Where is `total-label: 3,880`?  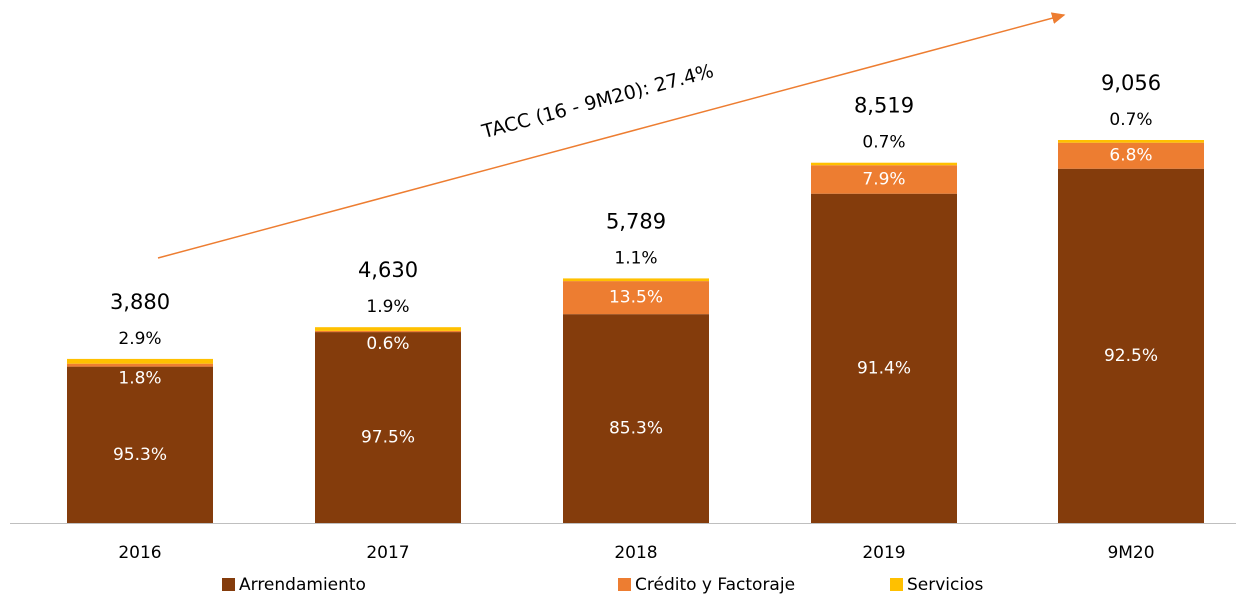 total-label: 3,880 is located at coordinates (140, 302).